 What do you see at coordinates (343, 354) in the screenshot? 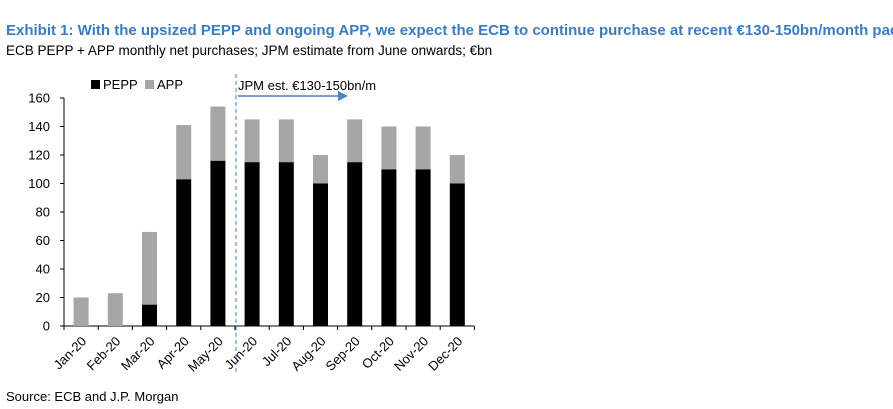
I see `x-tick-label: Sep-20` at bounding box center [343, 354].